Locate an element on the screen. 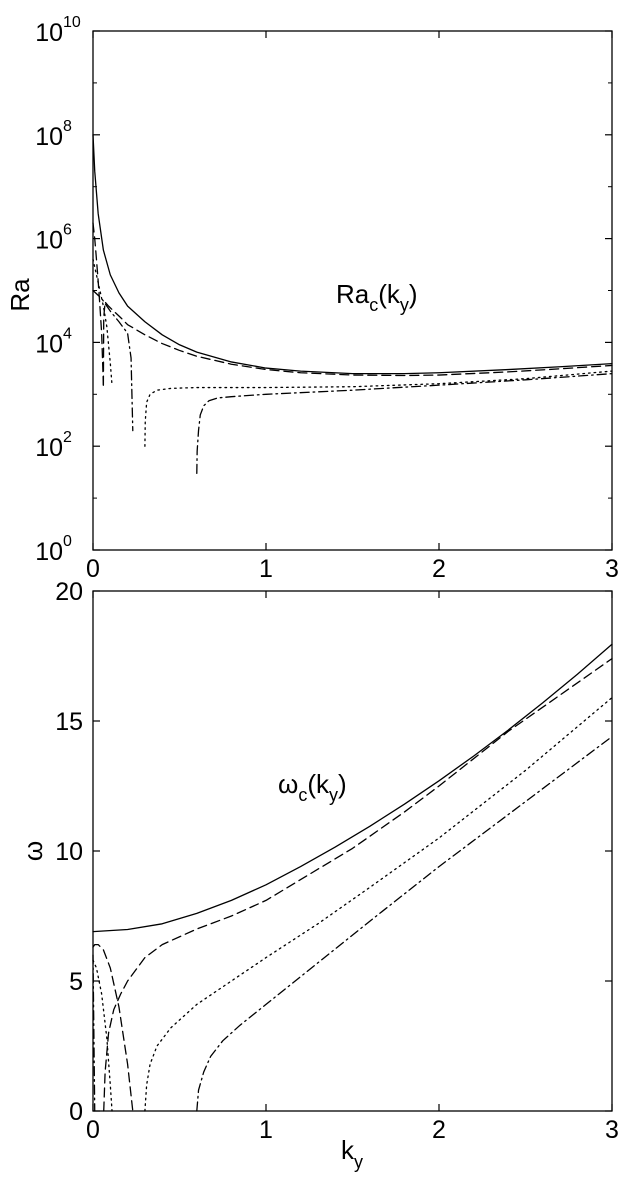 This screenshot has height=1183, width=627. bottom-y-axis-label: ω is located at coordinates (33, 851).